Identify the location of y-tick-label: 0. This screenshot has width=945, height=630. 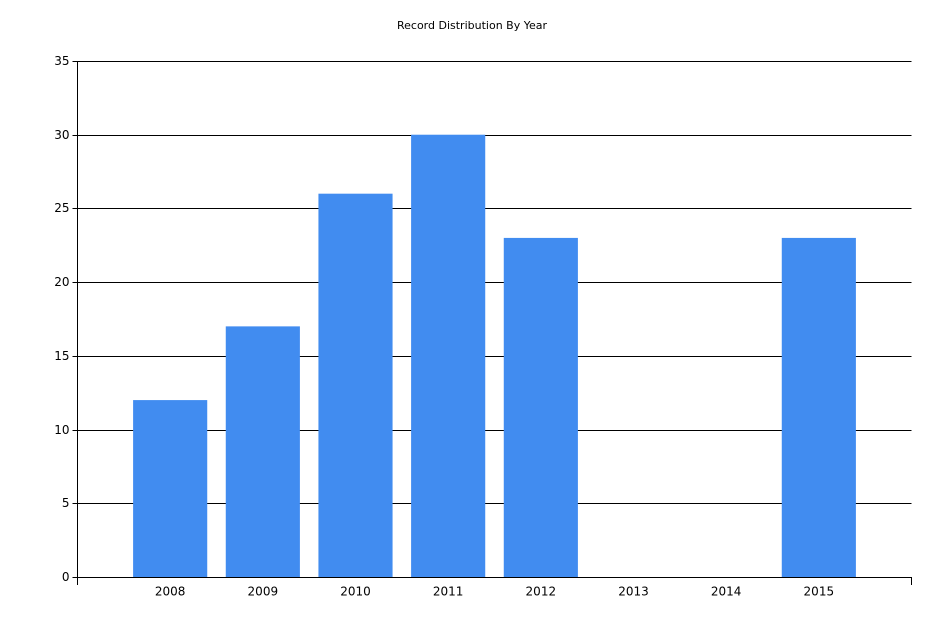
(66, 577).